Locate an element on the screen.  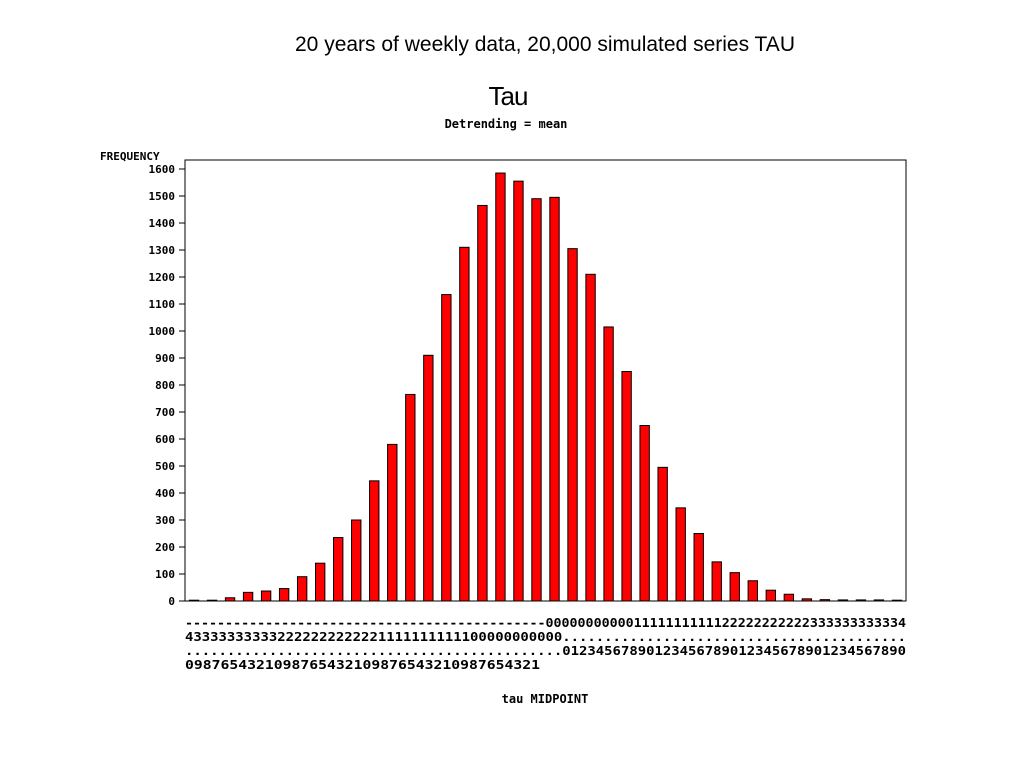
y-tick-label: 900 is located at coordinates (165, 358).